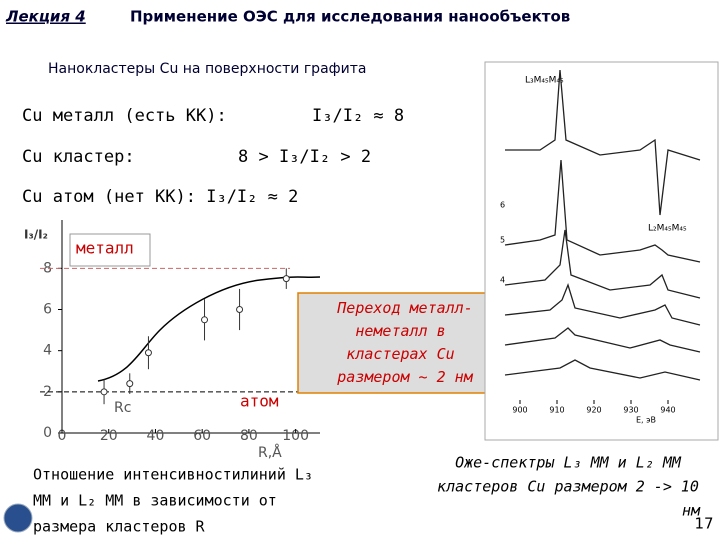 The width and height of the screenshot is (720, 544). What do you see at coordinates (45, 17) in the screenshot?
I see `lecture-label: Лекция 4` at bounding box center [45, 17].